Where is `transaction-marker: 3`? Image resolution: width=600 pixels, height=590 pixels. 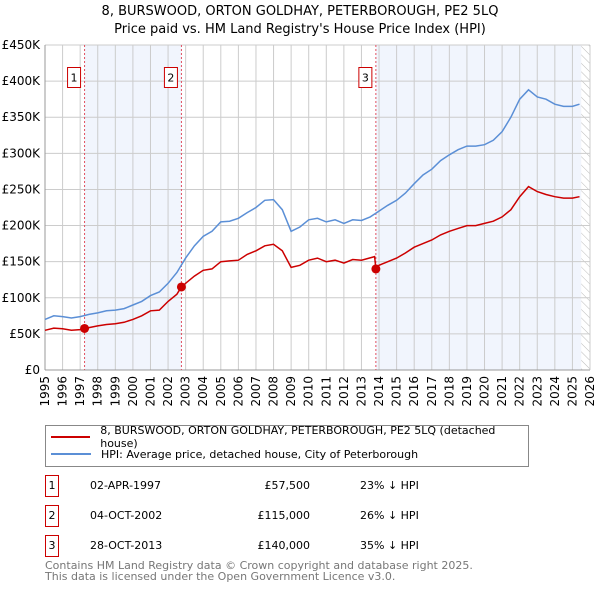
transaction-marker: 3 is located at coordinates (52, 546).